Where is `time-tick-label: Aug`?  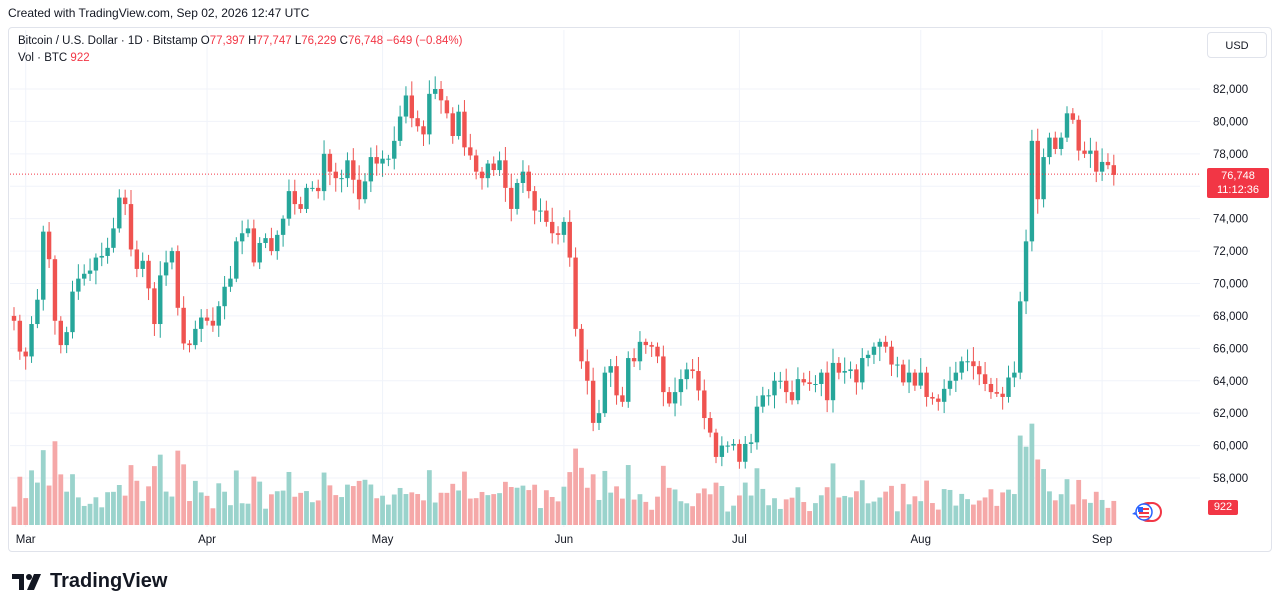
time-tick-label: Aug is located at coordinates (921, 540).